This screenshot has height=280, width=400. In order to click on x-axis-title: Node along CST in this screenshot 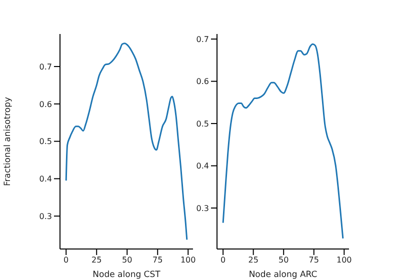, I will do `click(127, 275)`.